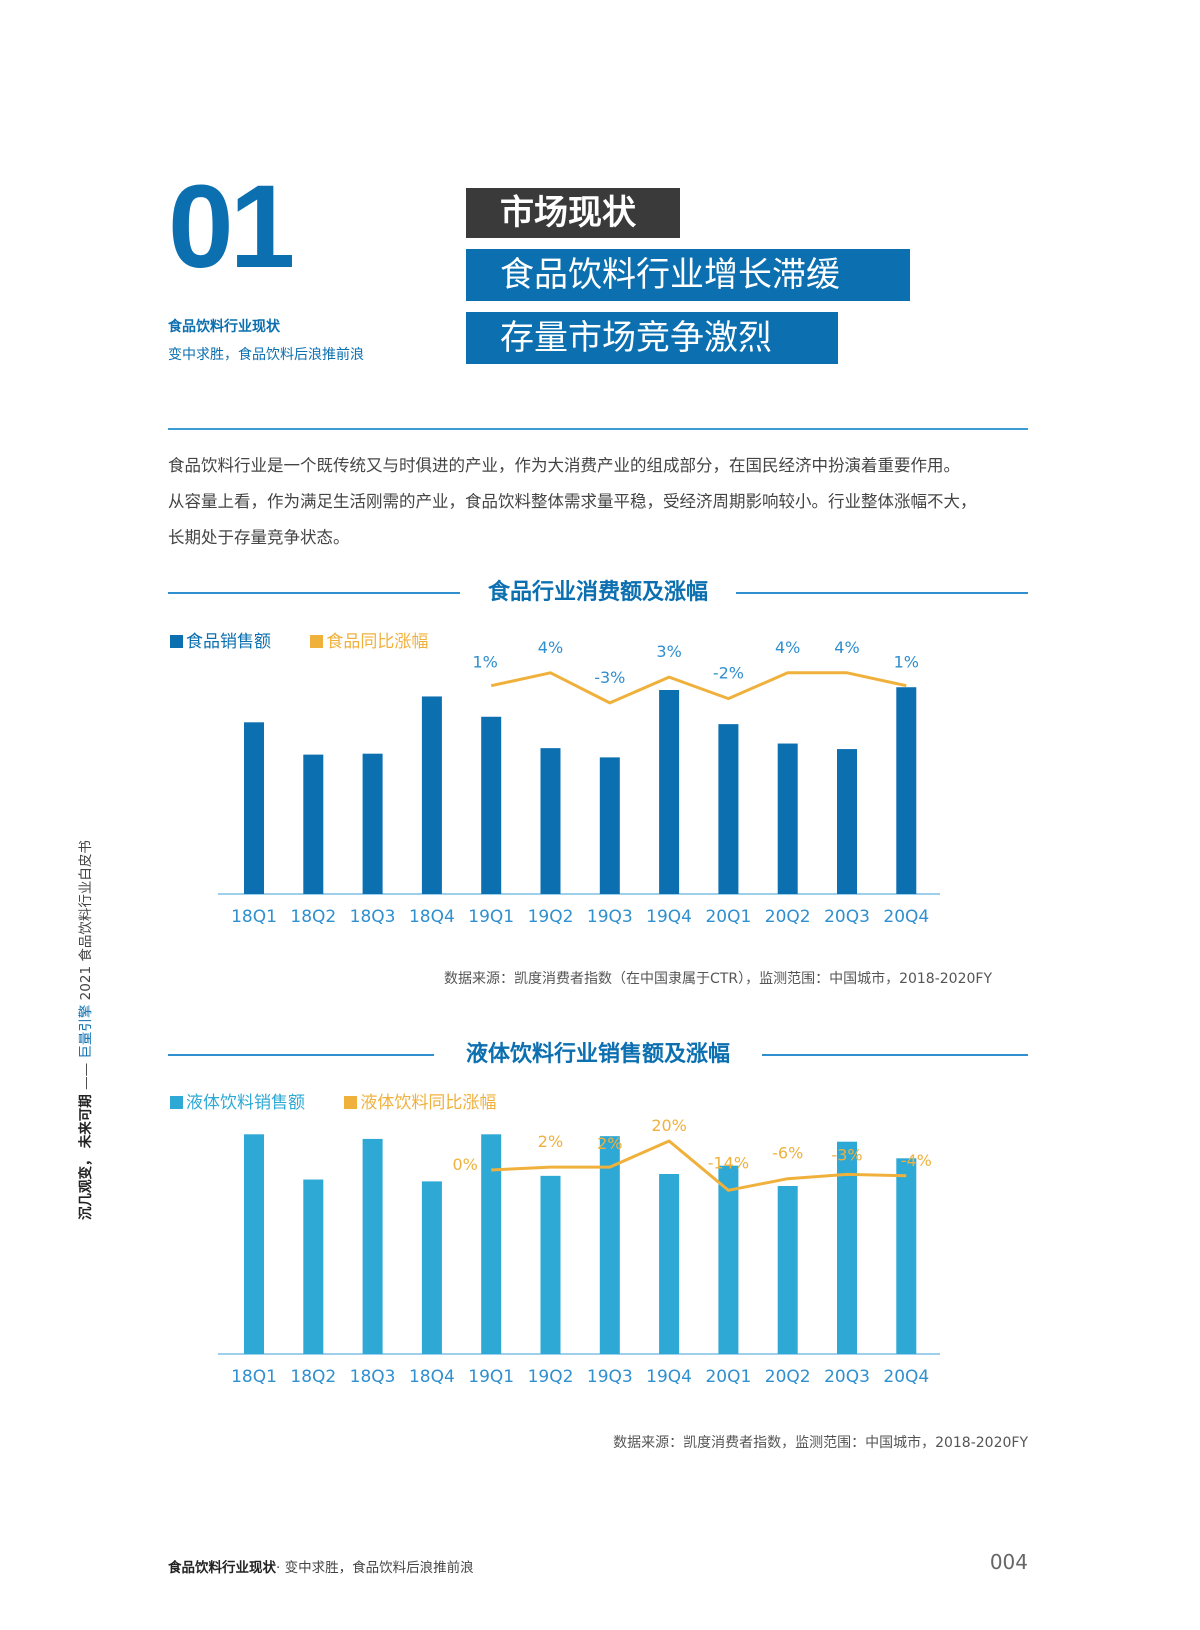  What do you see at coordinates (224, 327) in the screenshot?
I see `section-title: 食品饮料行业现状` at bounding box center [224, 327].